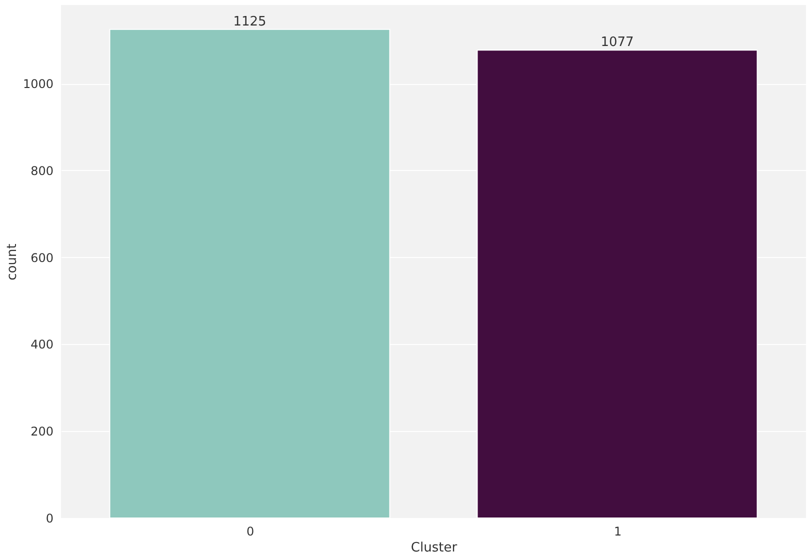  I want to click on y-tick-label: 0, so click(50, 519).